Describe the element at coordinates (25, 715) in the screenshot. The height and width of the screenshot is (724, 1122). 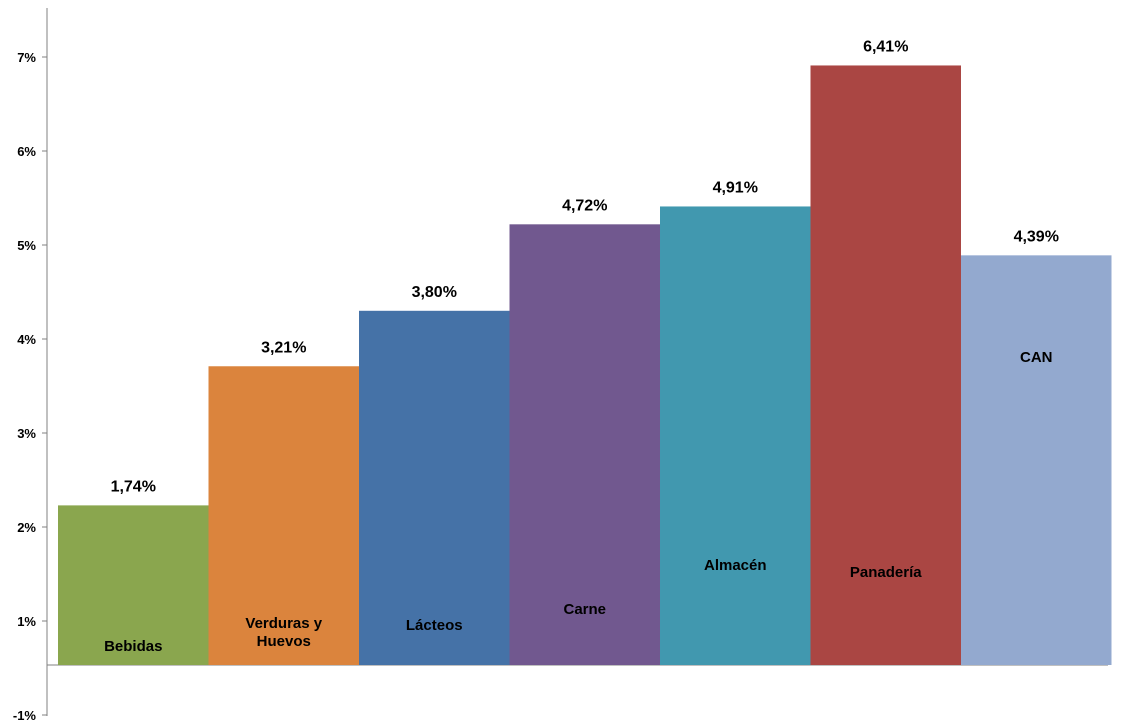
I see `y-tick-label: -1%` at that location.